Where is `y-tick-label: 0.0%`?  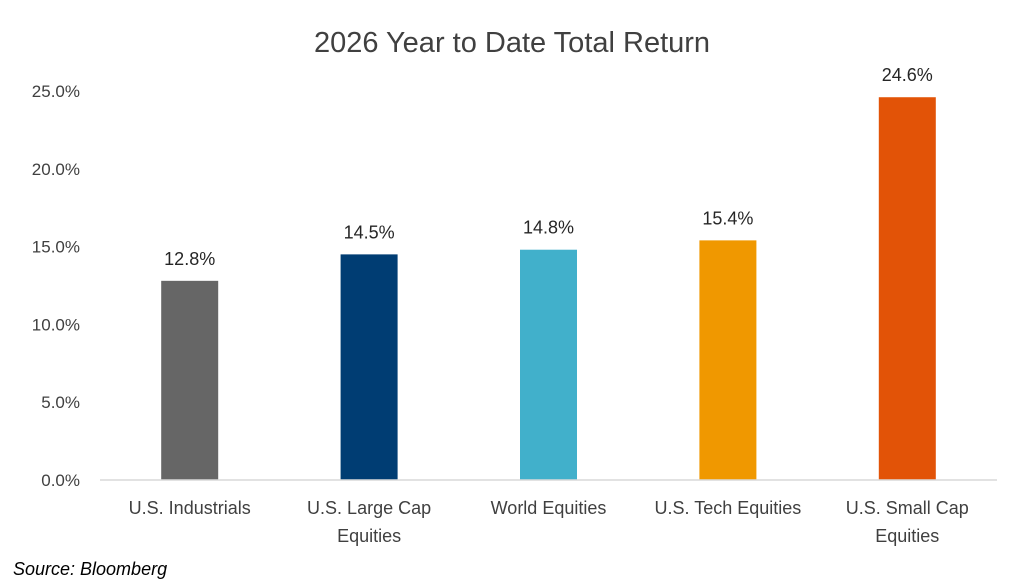 y-tick-label: 0.0% is located at coordinates (60, 480).